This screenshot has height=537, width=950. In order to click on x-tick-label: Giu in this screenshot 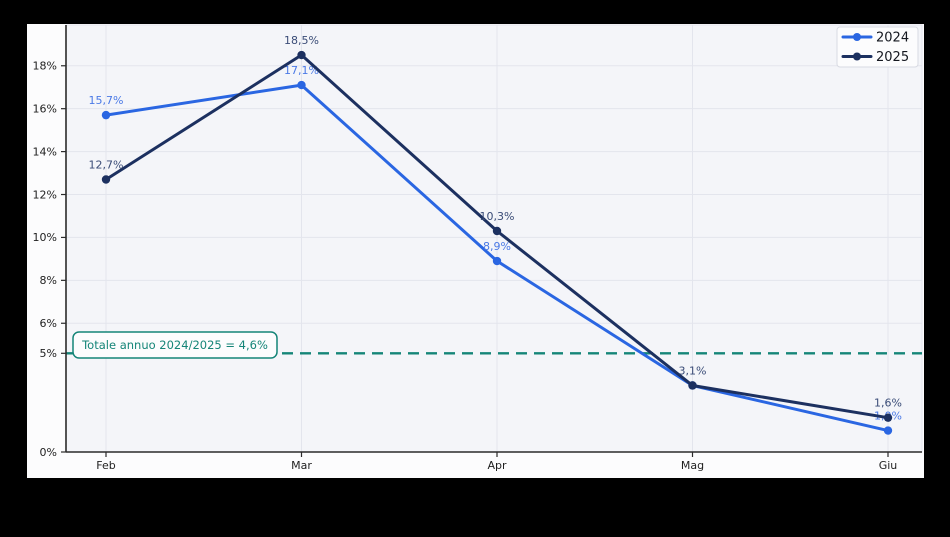, I will do `click(888, 465)`.